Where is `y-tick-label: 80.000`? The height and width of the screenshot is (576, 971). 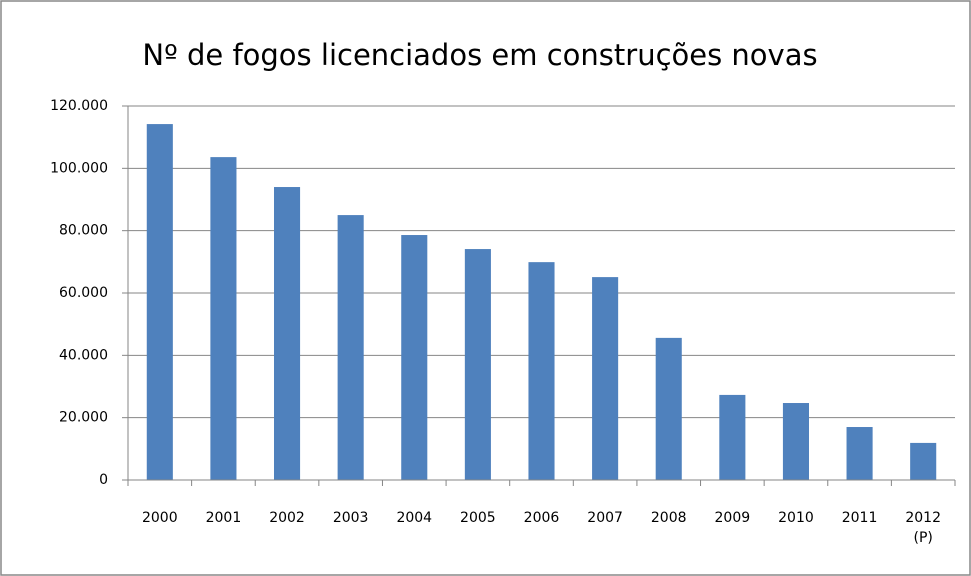 y-tick-label: 80.000 is located at coordinates (83, 231).